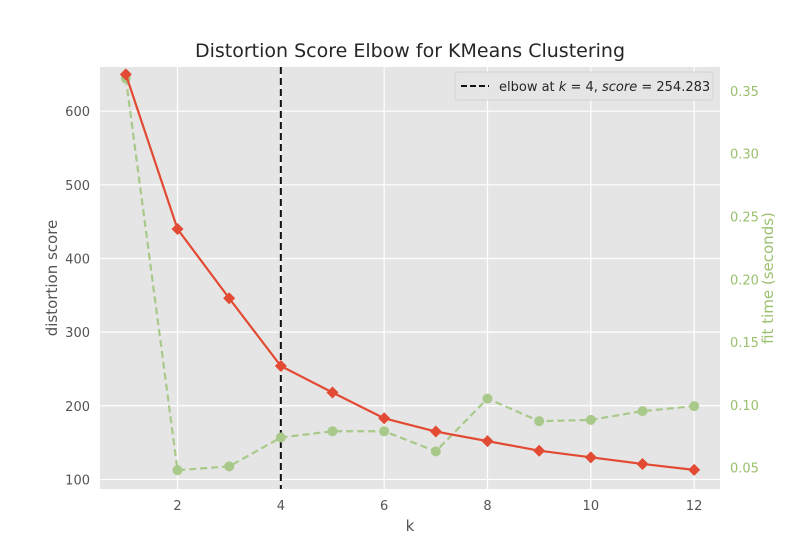 Image resolution: width=800 pixels, height=550 pixels. I want to click on y-tick-label: 200, so click(77, 407).